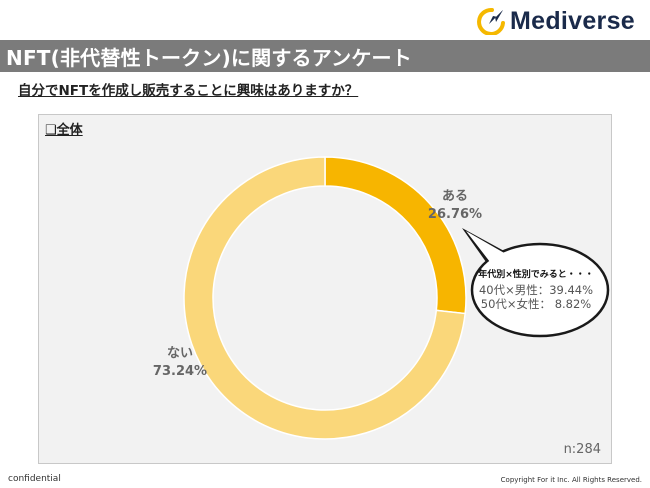 The height and width of the screenshot is (488, 650). I want to click on slice-label-nai-value: 73.24%, so click(180, 371).